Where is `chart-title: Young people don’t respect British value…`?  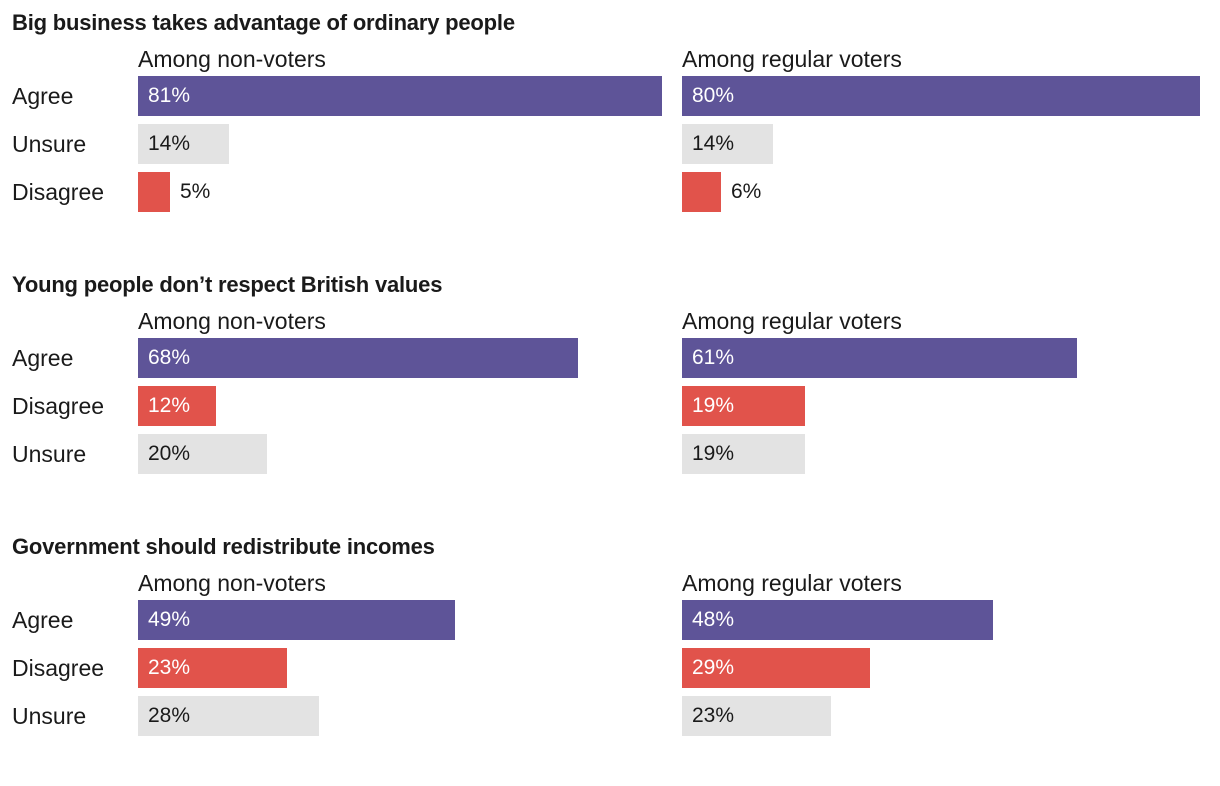 chart-title: Young people don’t respect British value… is located at coordinates (227, 284).